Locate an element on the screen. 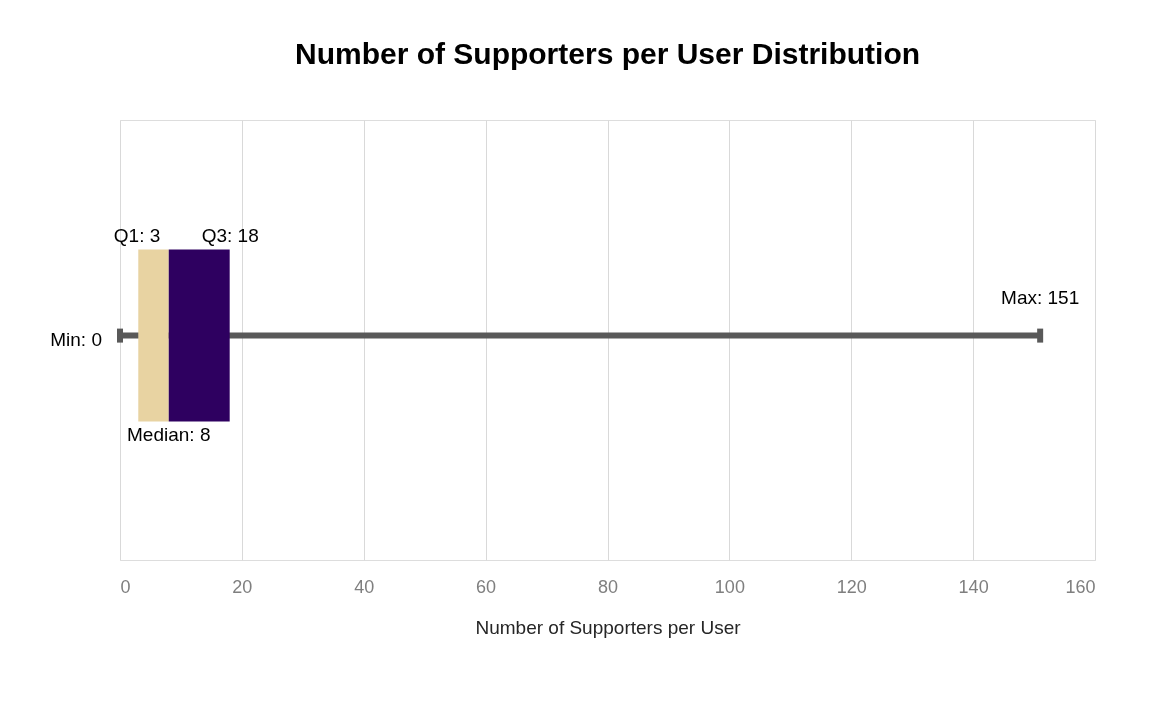 The width and height of the screenshot is (1157, 709). text: Min: 0 is located at coordinates (76, 339).